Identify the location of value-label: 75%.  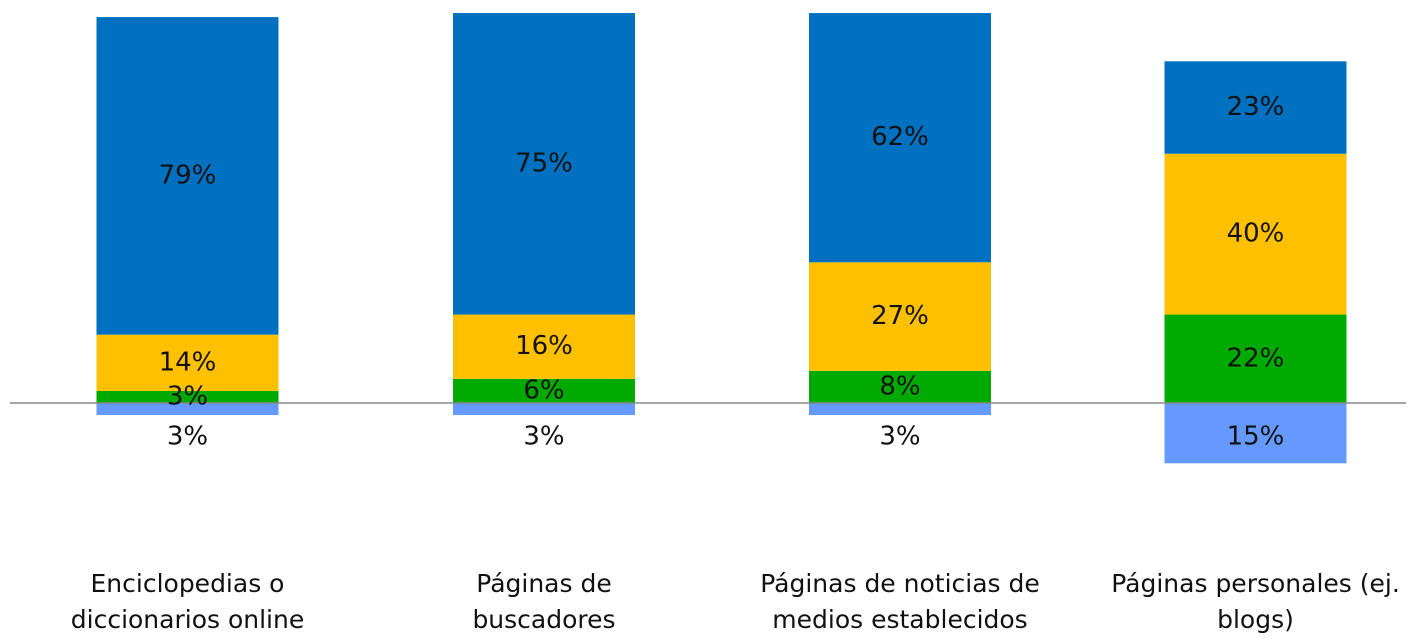
(544, 163).